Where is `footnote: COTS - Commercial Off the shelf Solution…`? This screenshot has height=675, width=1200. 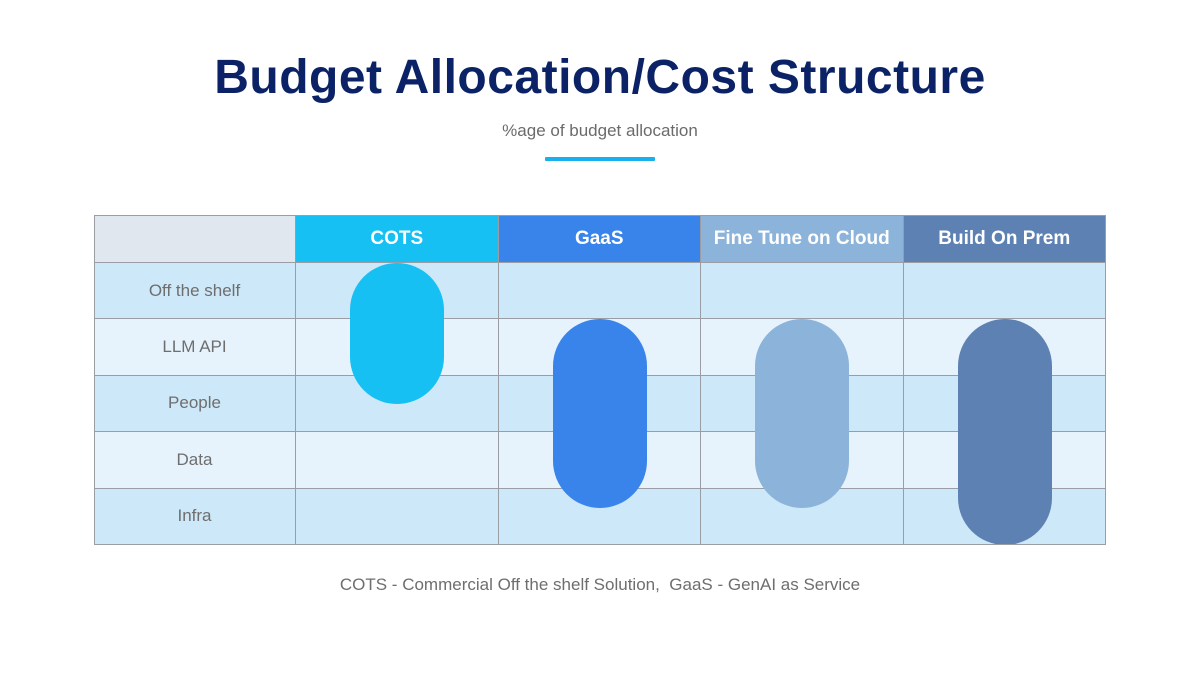 footnote: COTS - Commercial Off the shelf Solution… is located at coordinates (600, 584).